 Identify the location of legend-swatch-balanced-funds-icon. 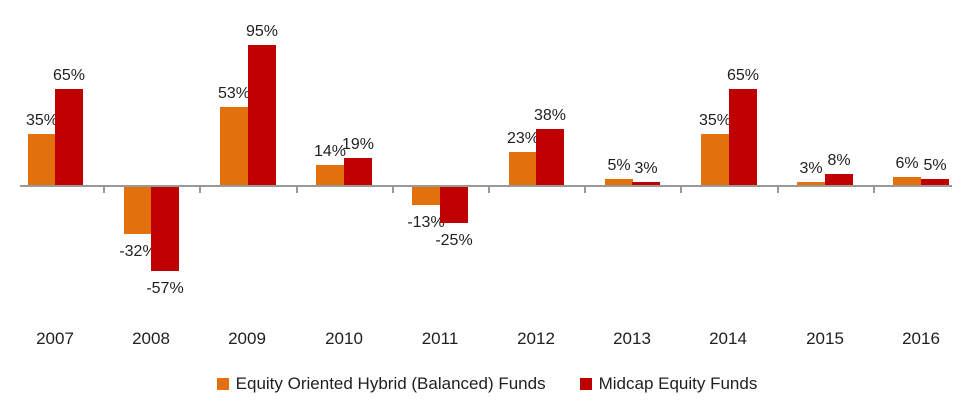
(222, 384).